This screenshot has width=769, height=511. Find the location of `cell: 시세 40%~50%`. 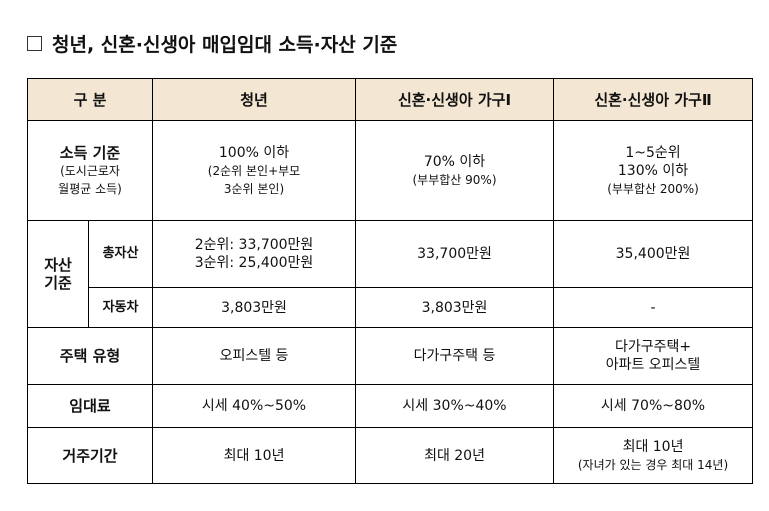

cell: 시세 40%~50% is located at coordinates (254, 406).